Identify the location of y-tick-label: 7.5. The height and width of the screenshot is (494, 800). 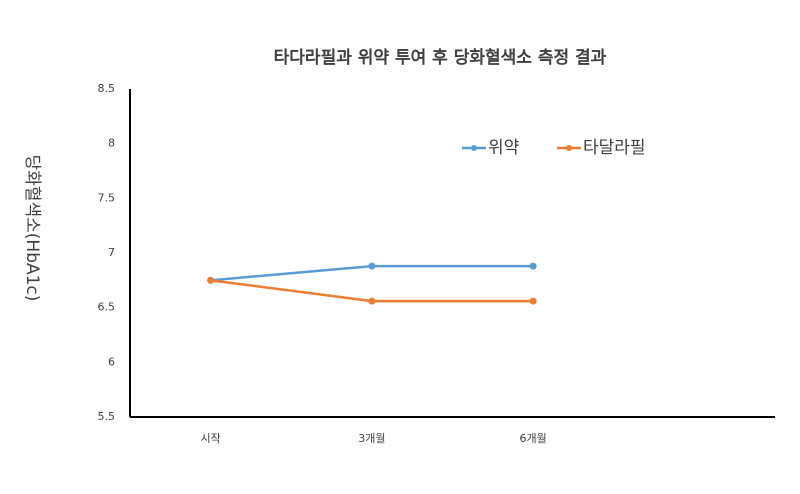
(107, 197).